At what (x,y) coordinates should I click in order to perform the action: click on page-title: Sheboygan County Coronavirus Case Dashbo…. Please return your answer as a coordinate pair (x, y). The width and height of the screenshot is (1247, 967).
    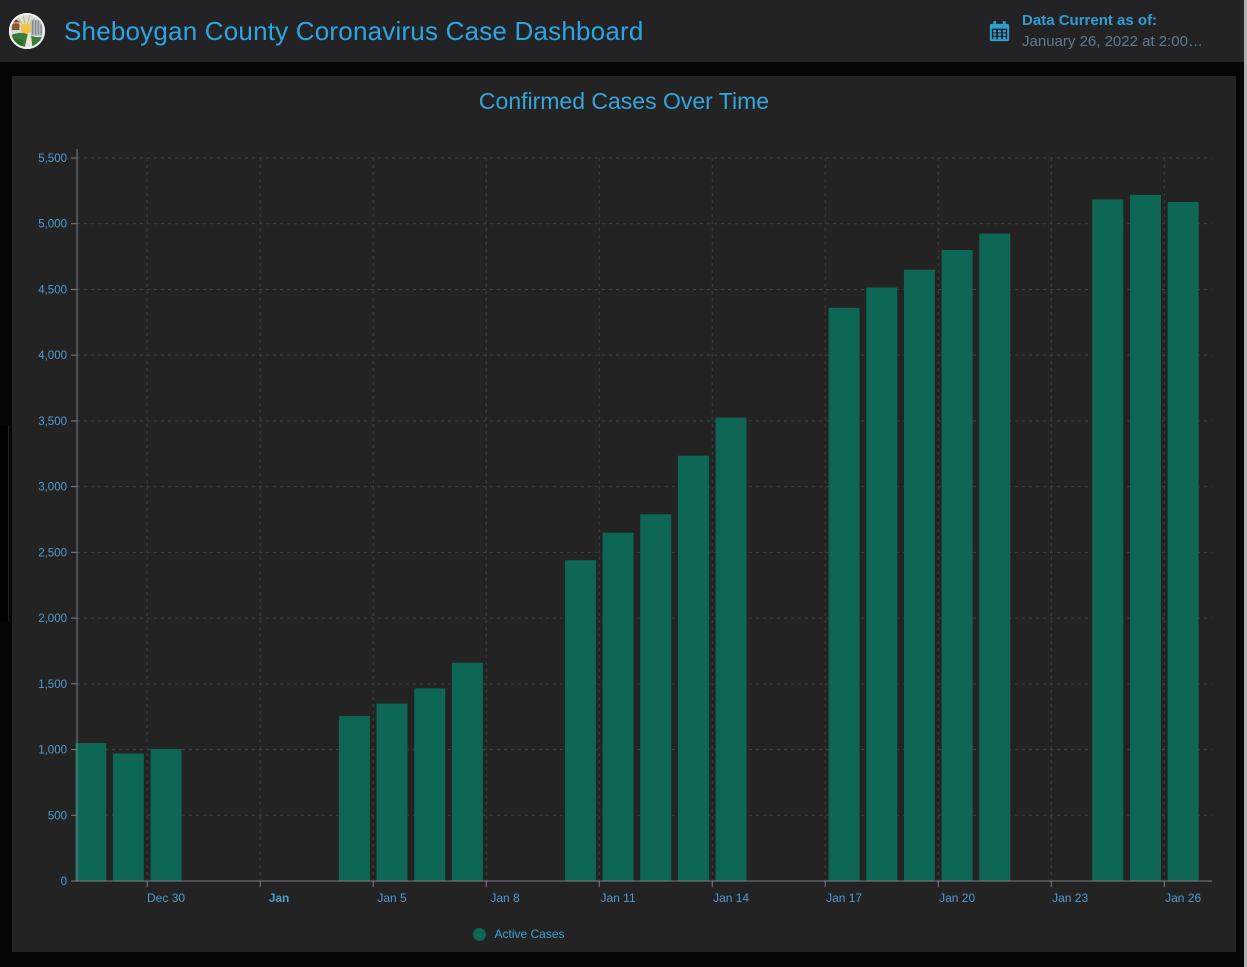
    Looking at the image, I should click on (354, 30).